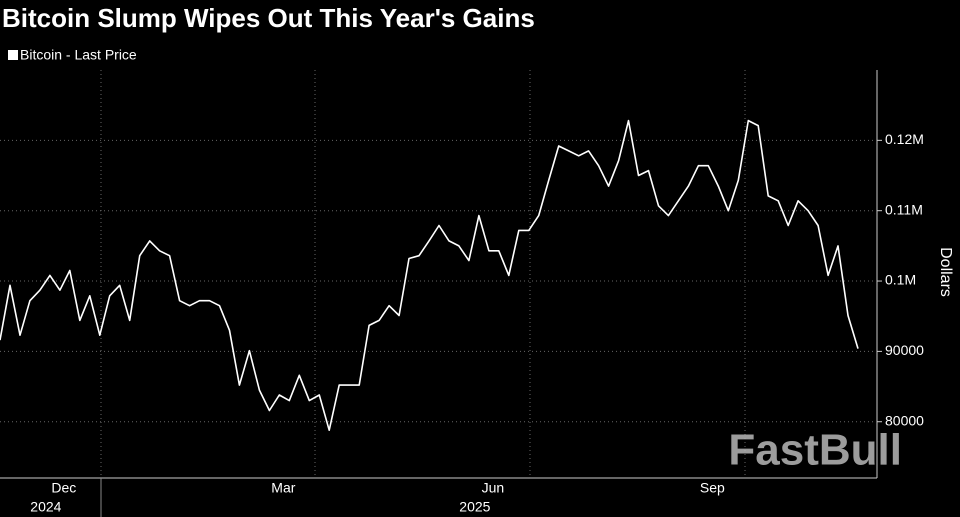  I want to click on y-axis-label: Dollars, so click(945, 272).